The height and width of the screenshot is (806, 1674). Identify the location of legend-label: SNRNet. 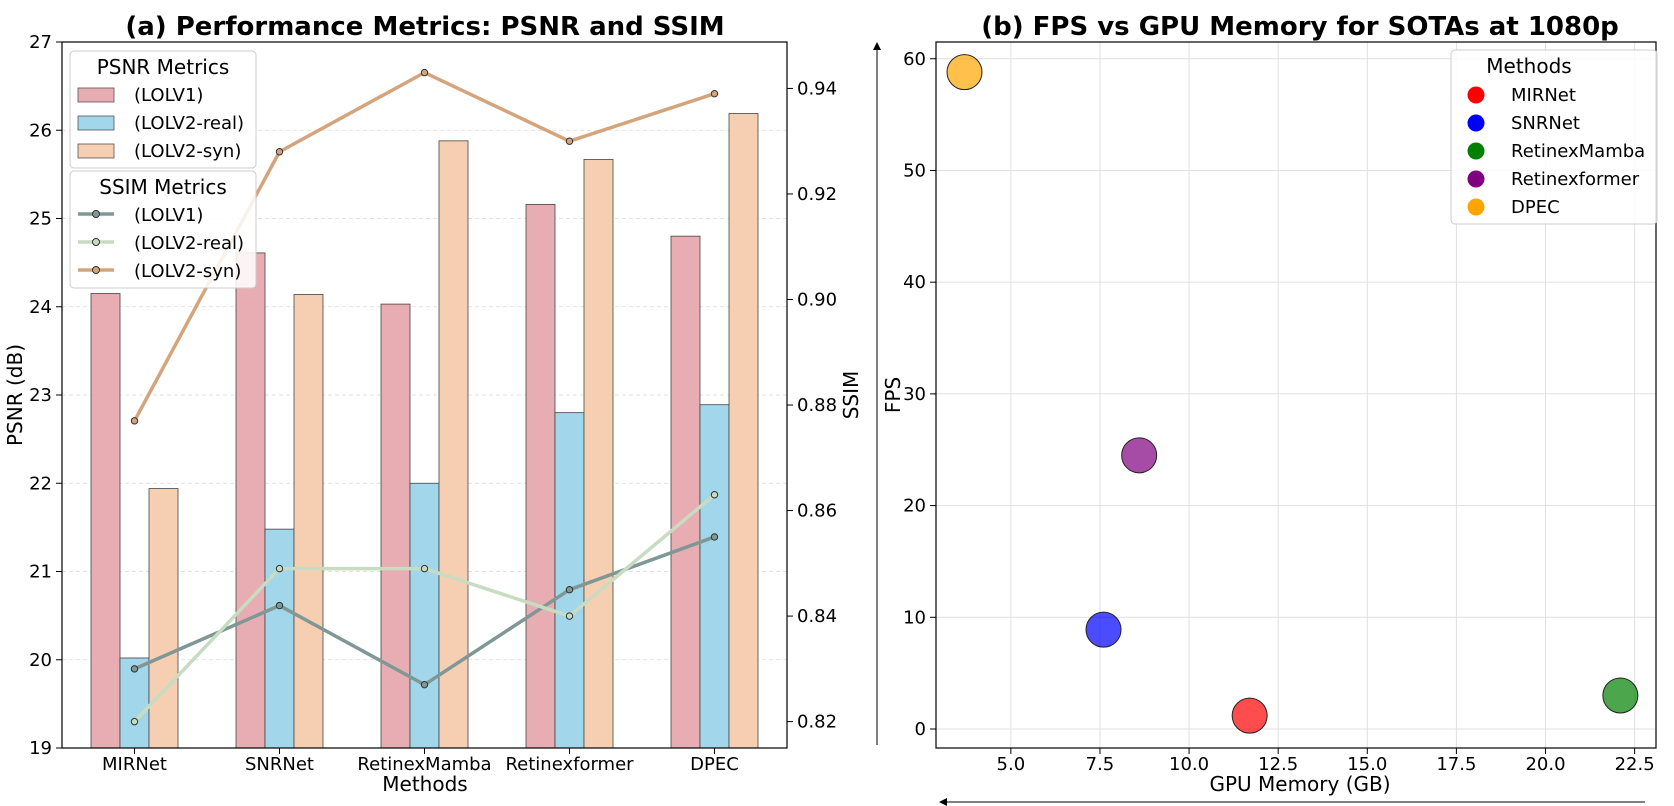
(1545, 123).